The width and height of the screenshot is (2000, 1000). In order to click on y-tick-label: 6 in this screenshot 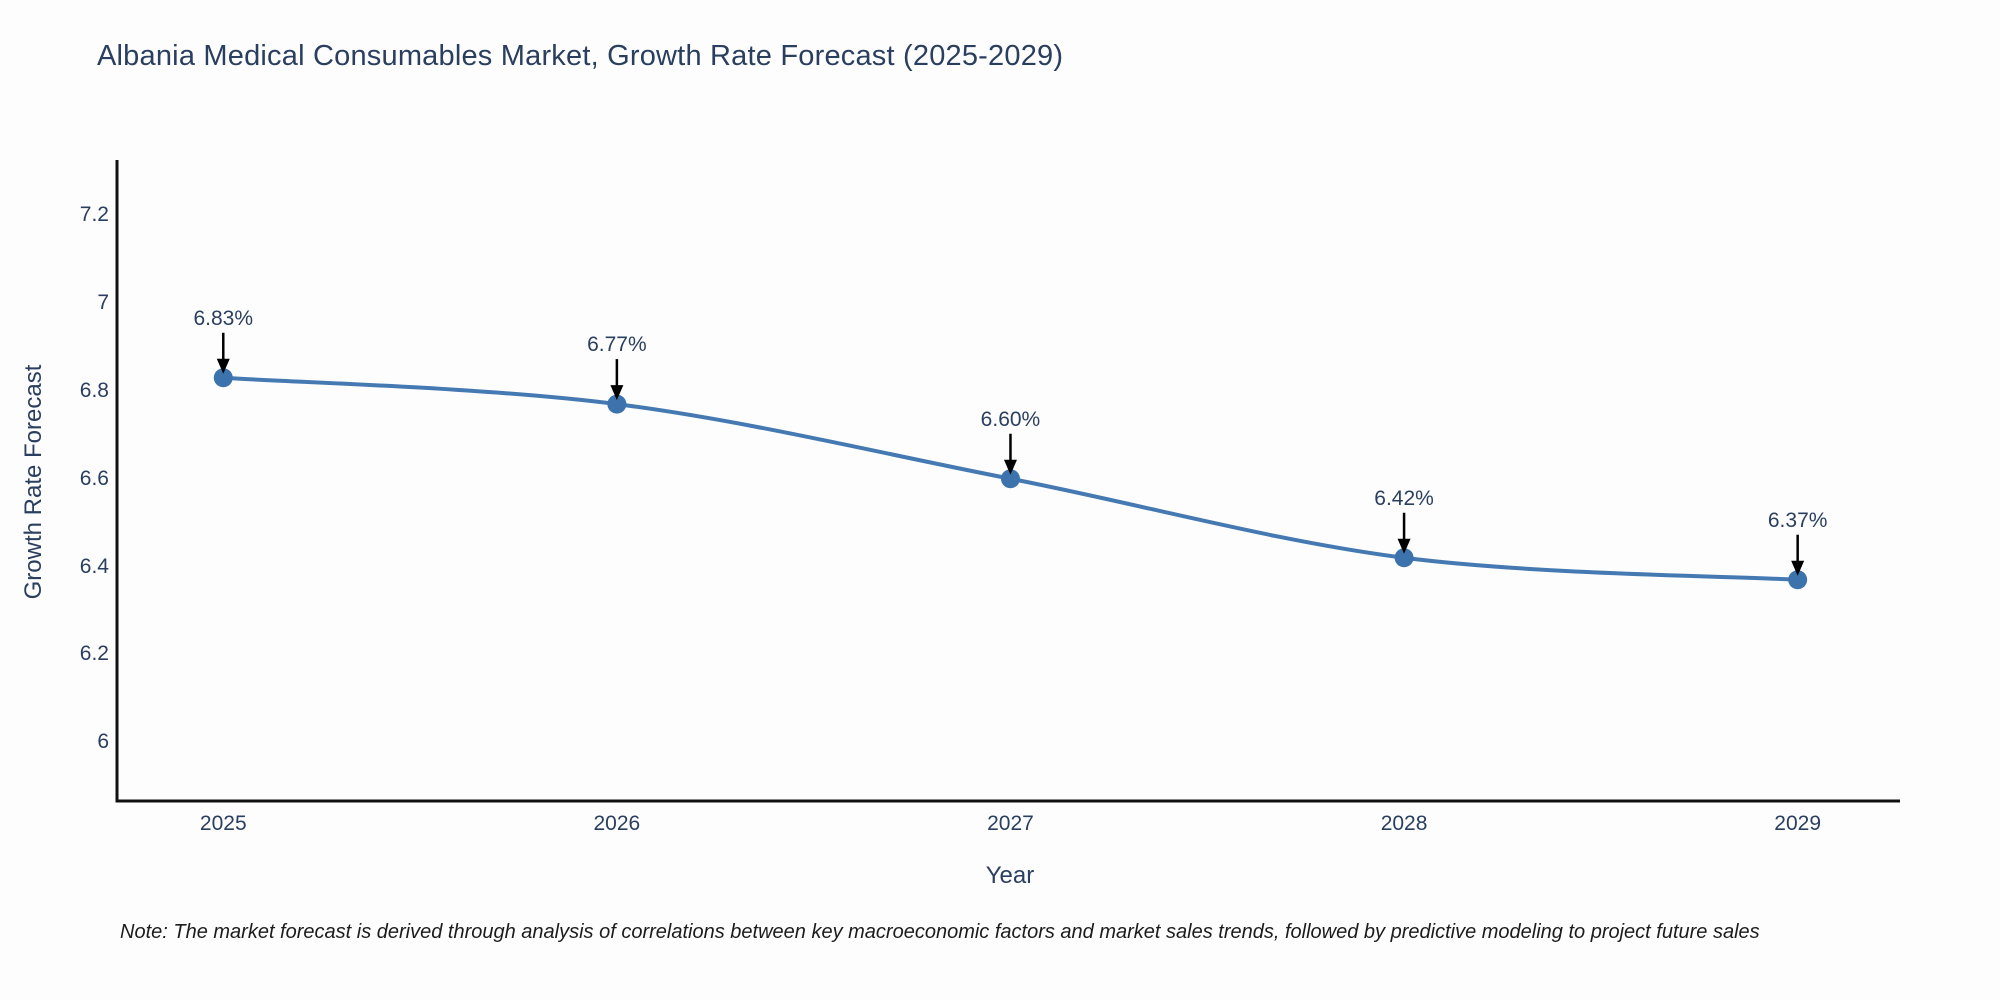, I will do `click(103, 742)`.